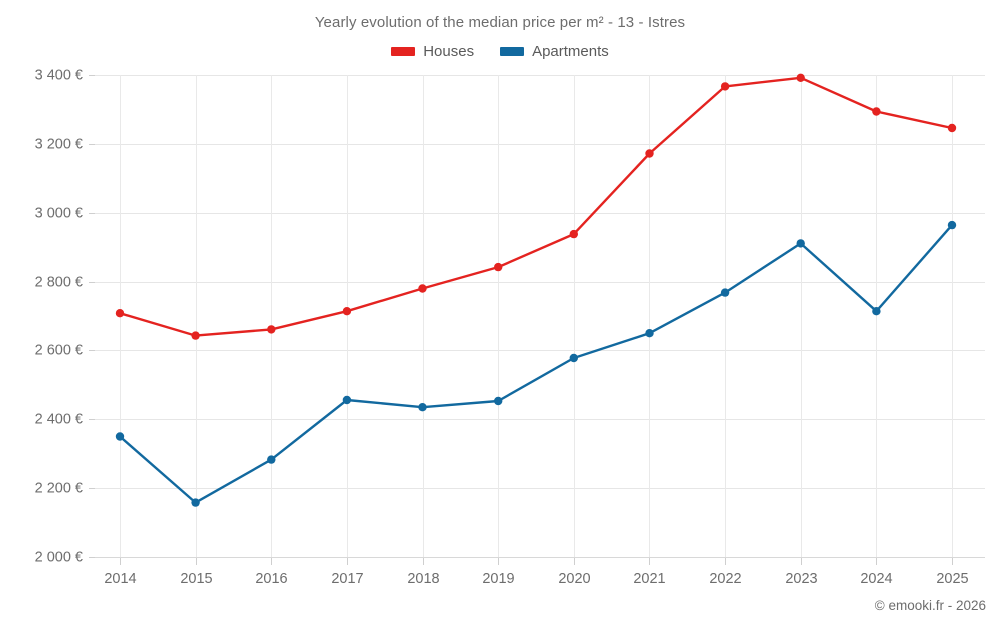 The image size is (1000, 625). Describe the element at coordinates (196, 579) in the screenshot. I see `x-axis-label: 2015` at that location.